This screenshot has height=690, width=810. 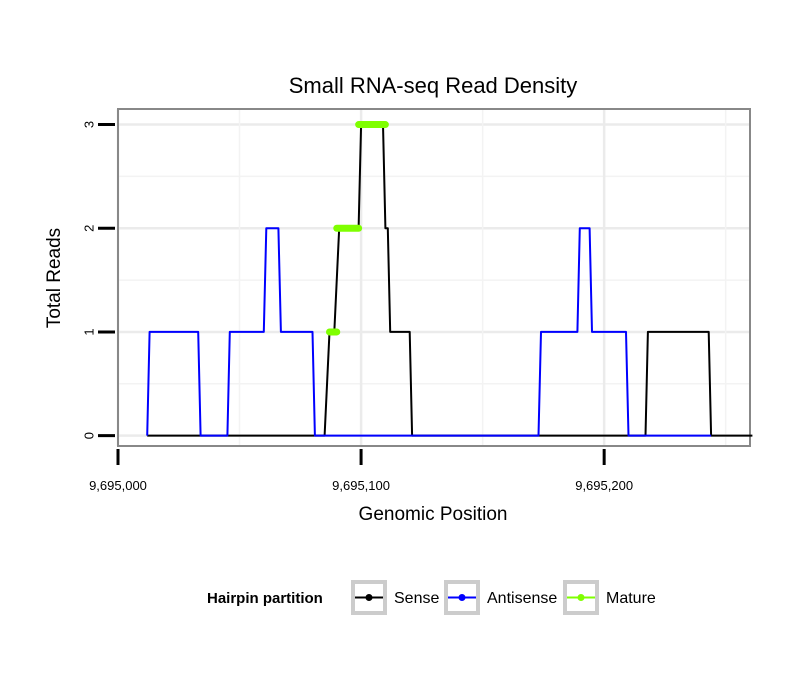 I want to click on legend-label: Sense, so click(x=416, y=598).